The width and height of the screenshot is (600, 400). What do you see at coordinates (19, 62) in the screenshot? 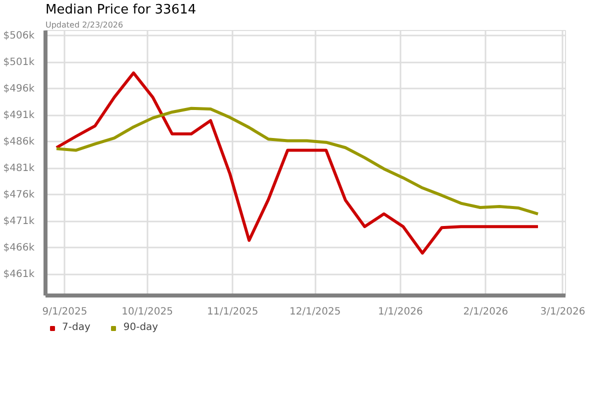
I see `y-tick-label: $501k` at bounding box center [19, 62].